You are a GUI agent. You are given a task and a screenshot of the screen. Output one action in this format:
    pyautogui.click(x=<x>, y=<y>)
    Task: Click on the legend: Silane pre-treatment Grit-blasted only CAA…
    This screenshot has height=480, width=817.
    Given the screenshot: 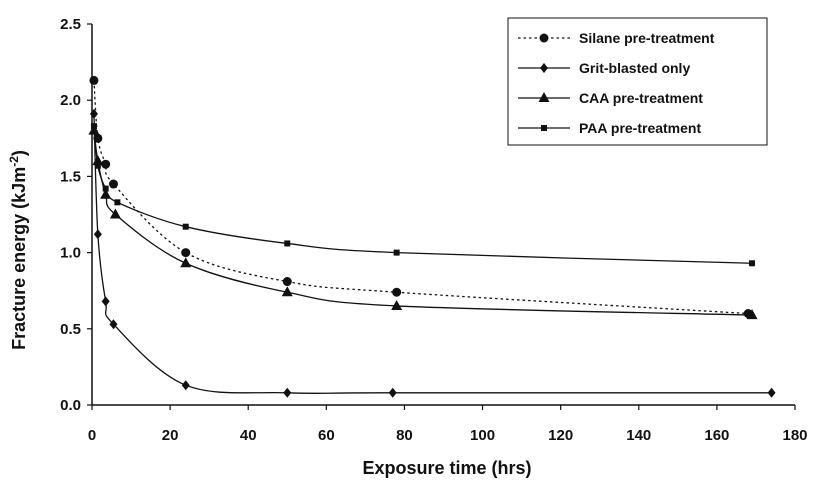 What is the action you would take?
    pyautogui.click(x=637, y=81)
    